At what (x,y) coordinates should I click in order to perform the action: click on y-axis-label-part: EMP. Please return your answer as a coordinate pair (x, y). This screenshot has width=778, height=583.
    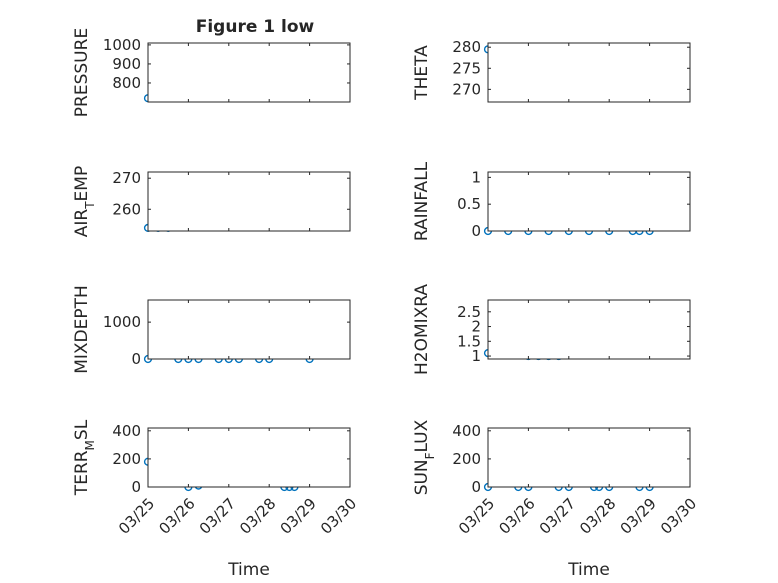
    Looking at the image, I should click on (82, 184).